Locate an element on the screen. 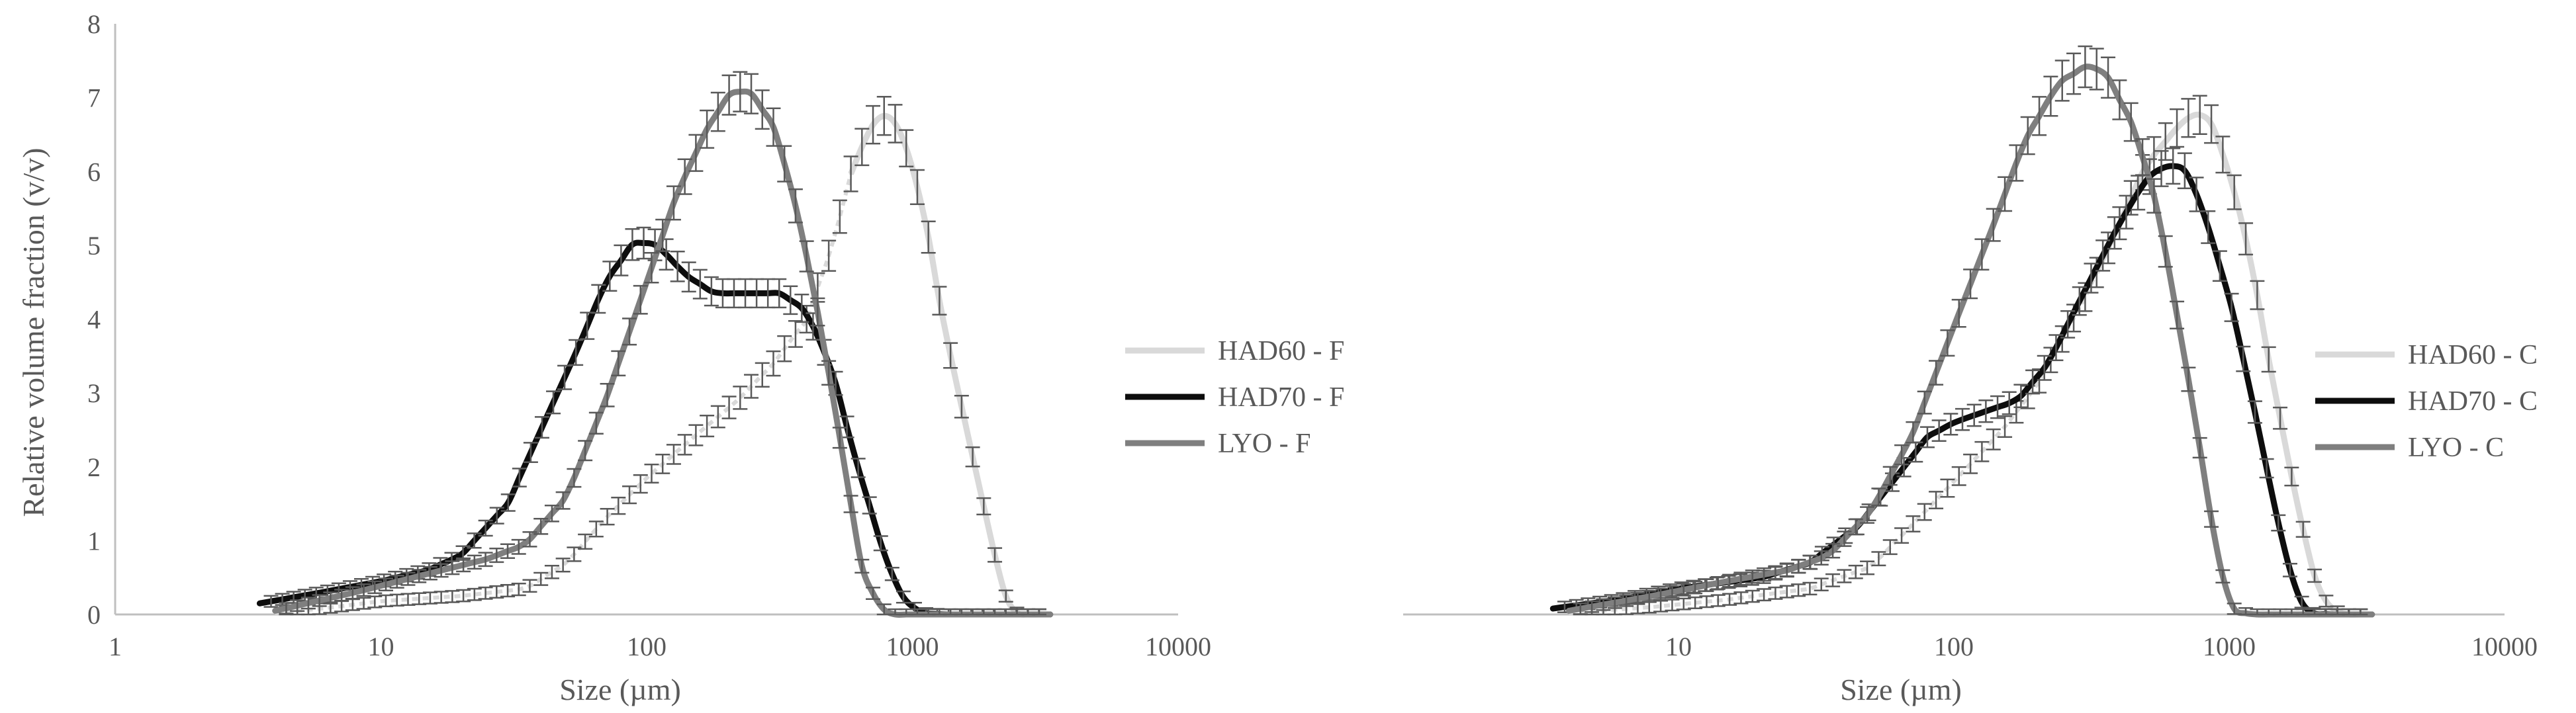  y-tick-label: 0 is located at coordinates (94, 615).